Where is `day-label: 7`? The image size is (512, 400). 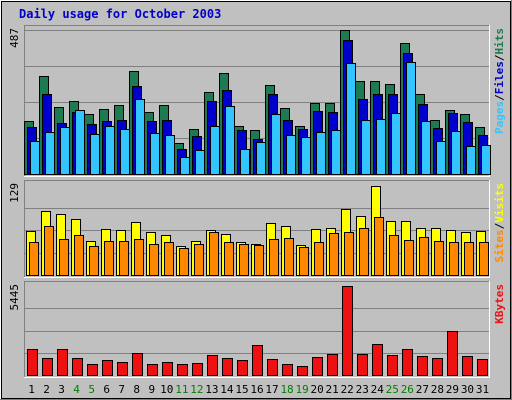 day-label: 7 is located at coordinates (121, 389).